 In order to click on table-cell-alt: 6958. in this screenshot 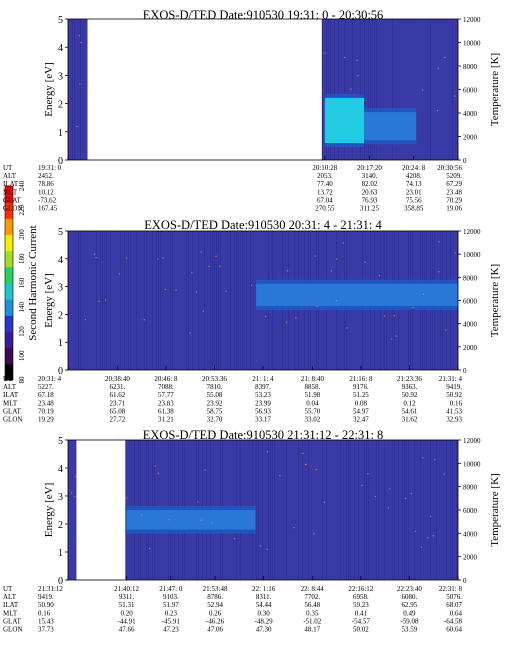, I will do `click(361, 597)`.